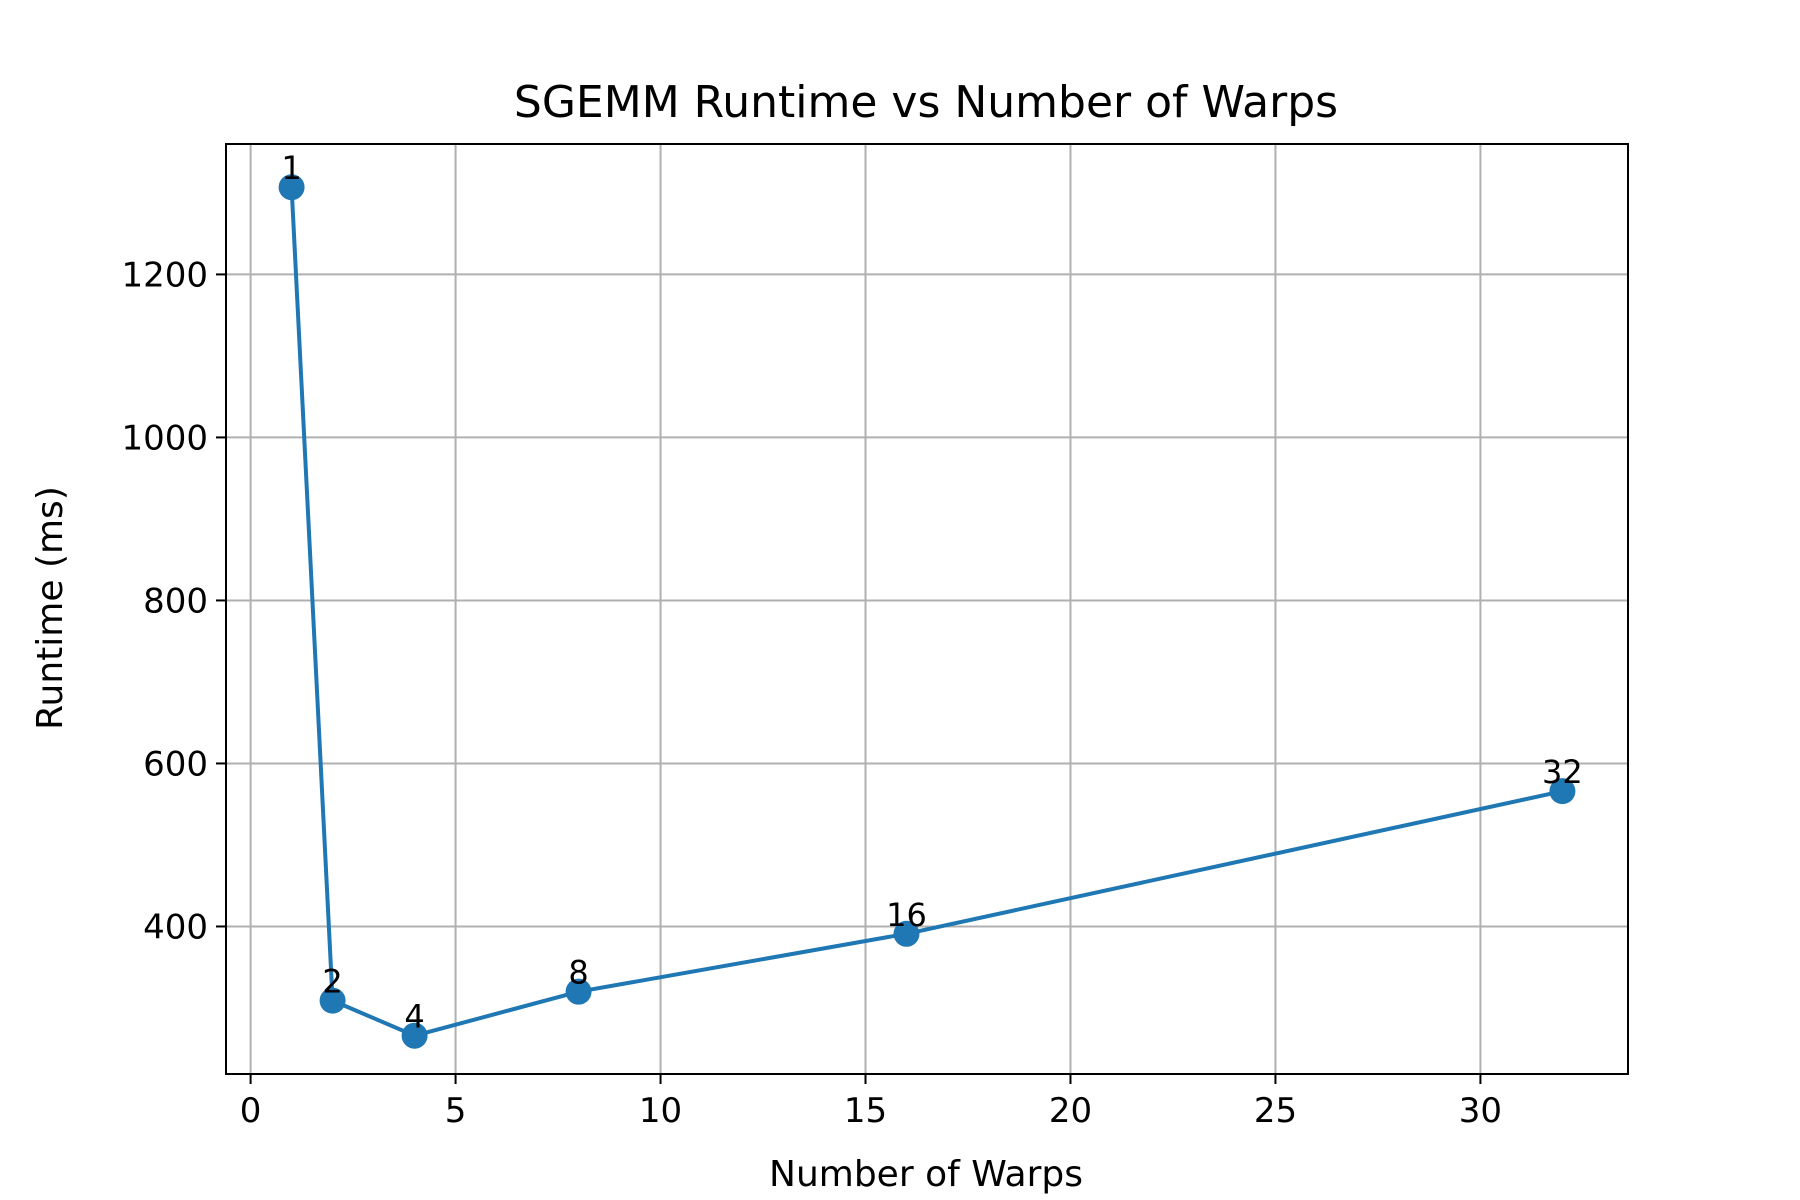 Image resolution: width=1800 pixels, height=1200 pixels. I want to click on y-tick-label: 1200, so click(164, 275).